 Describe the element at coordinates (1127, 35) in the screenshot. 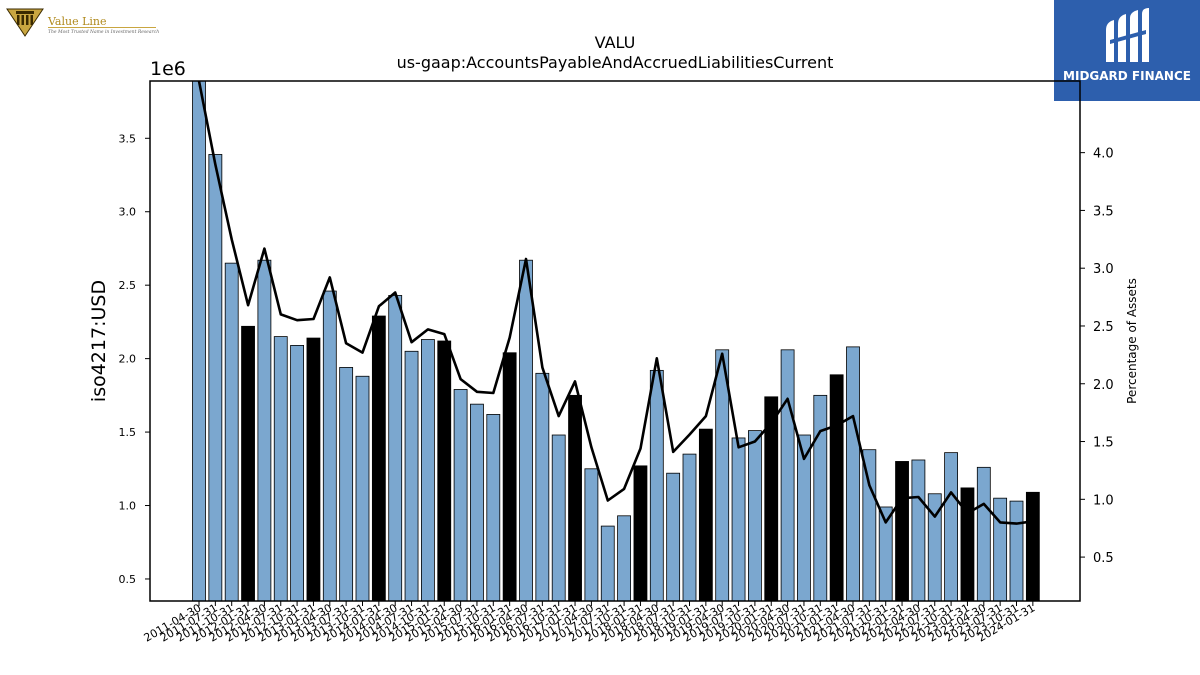

I see `midgard-emblem-icon` at that location.